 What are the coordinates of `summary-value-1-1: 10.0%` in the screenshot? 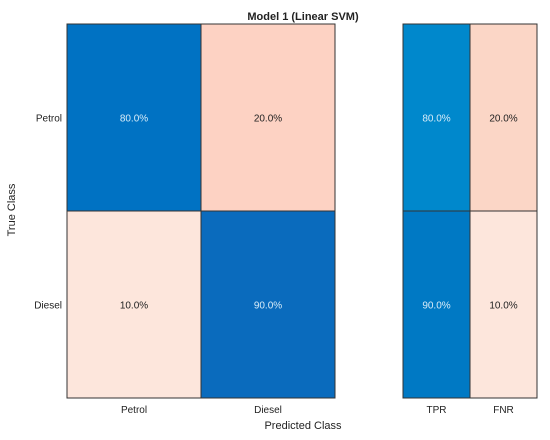 It's located at (503, 306).